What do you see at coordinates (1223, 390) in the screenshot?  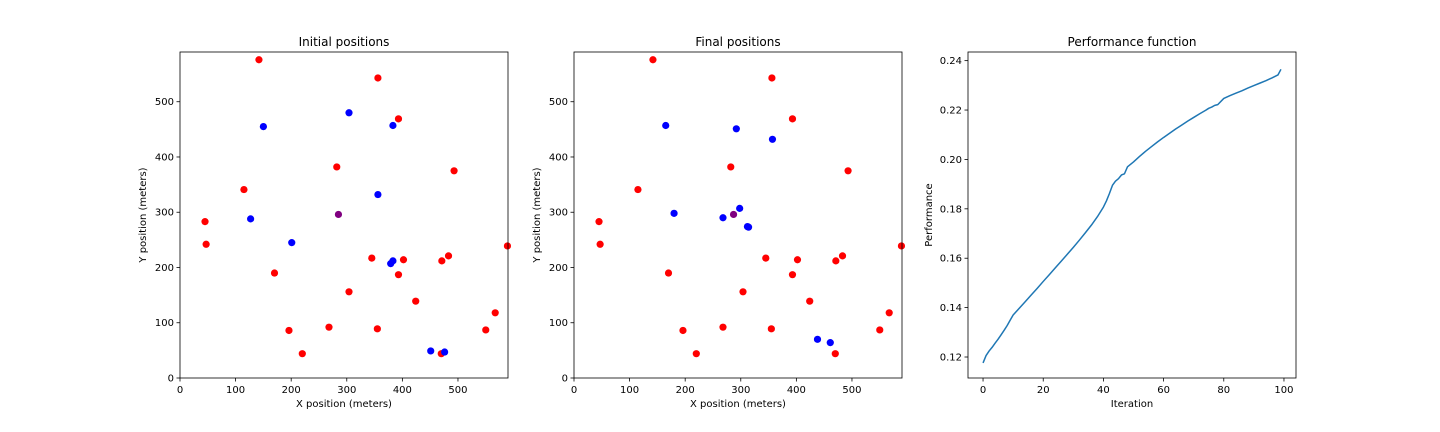 I see `x-tick-label: 80` at bounding box center [1223, 390].